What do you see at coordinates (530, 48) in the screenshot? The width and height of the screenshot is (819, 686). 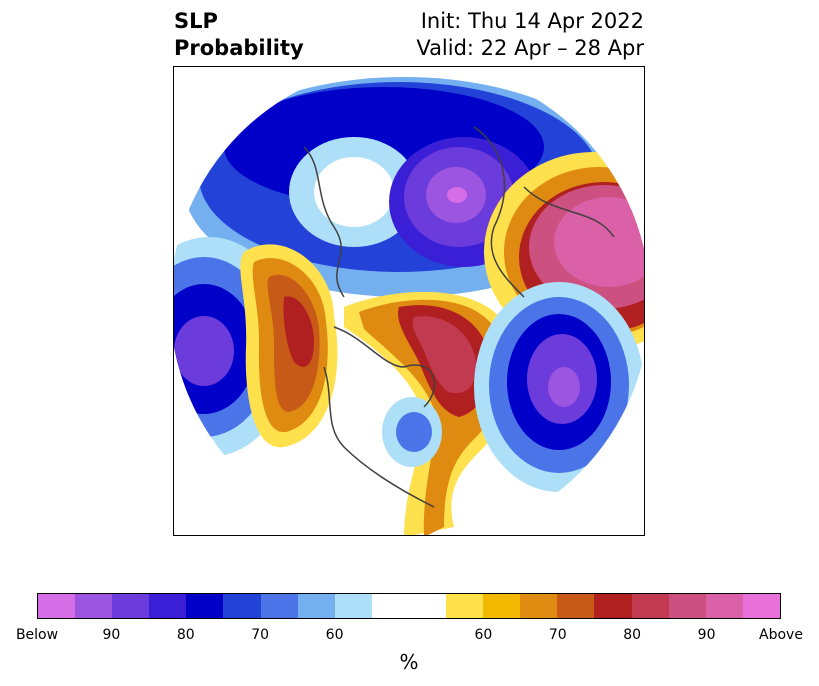 I see `valid-range: Valid: 22 Apr – 28 Apr` at bounding box center [530, 48].